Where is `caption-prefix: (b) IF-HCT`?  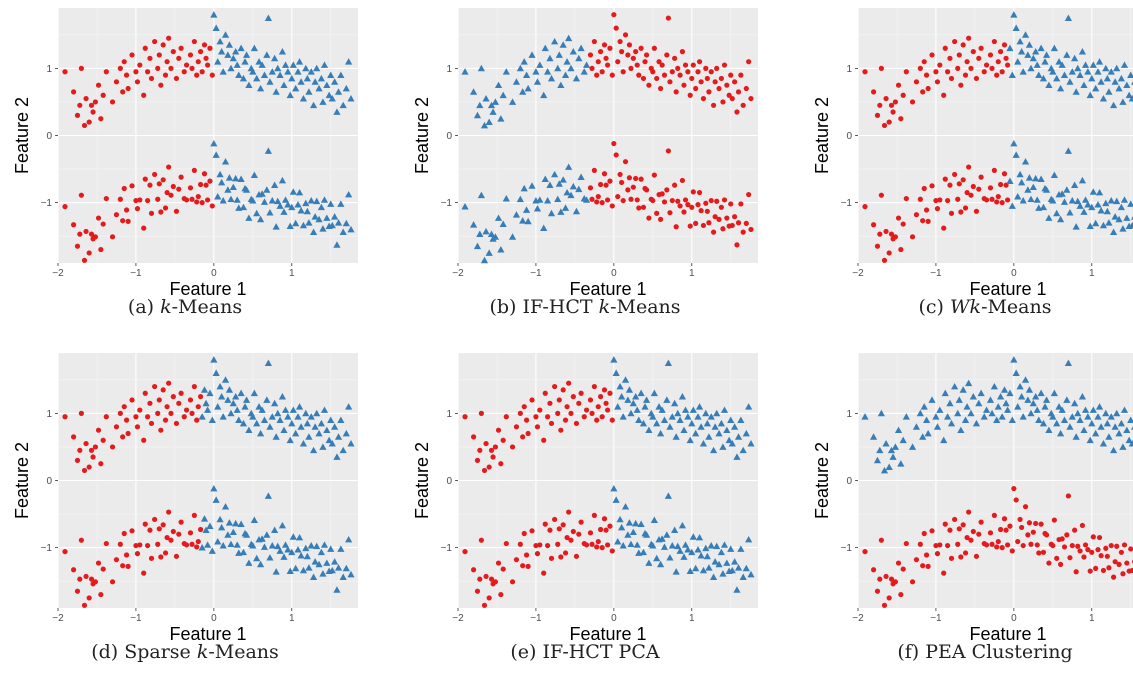 caption-prefix: (b) IF-HCT is located at coordinates (544, 307).